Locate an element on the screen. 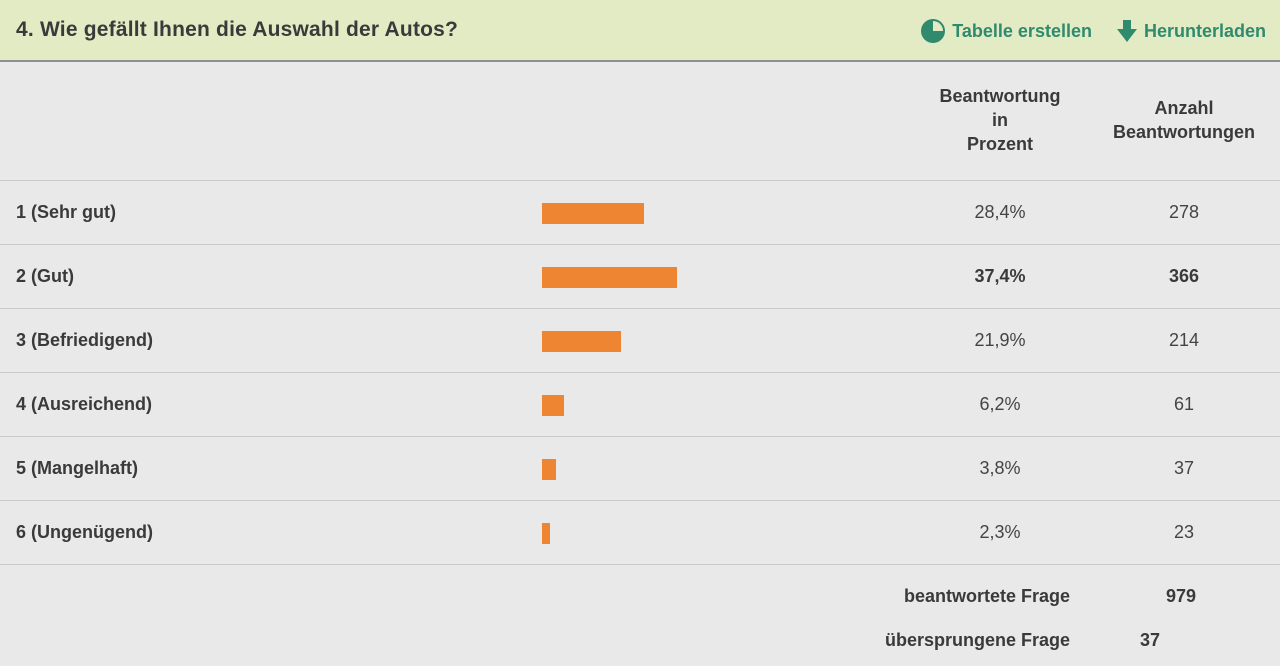  percent-header-line-2: in is located at coordinates (1000, 120).